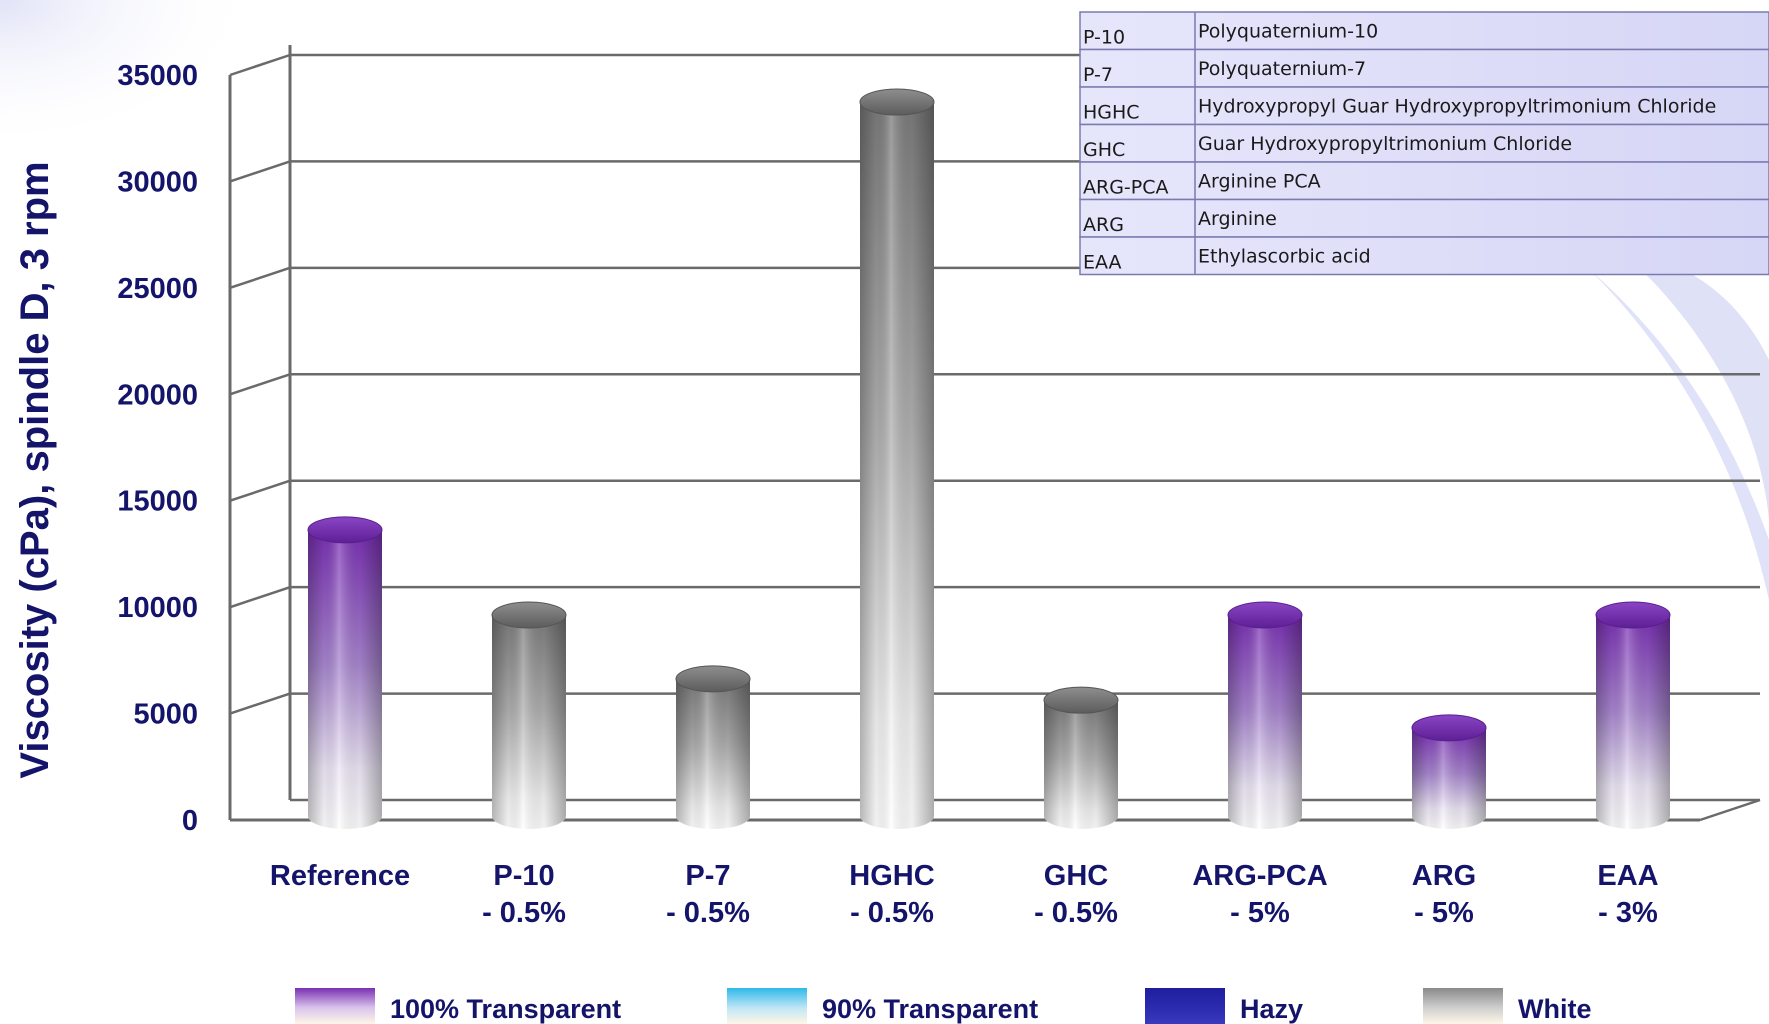  I want to click on floor-right-edge, so click(1730, 810).